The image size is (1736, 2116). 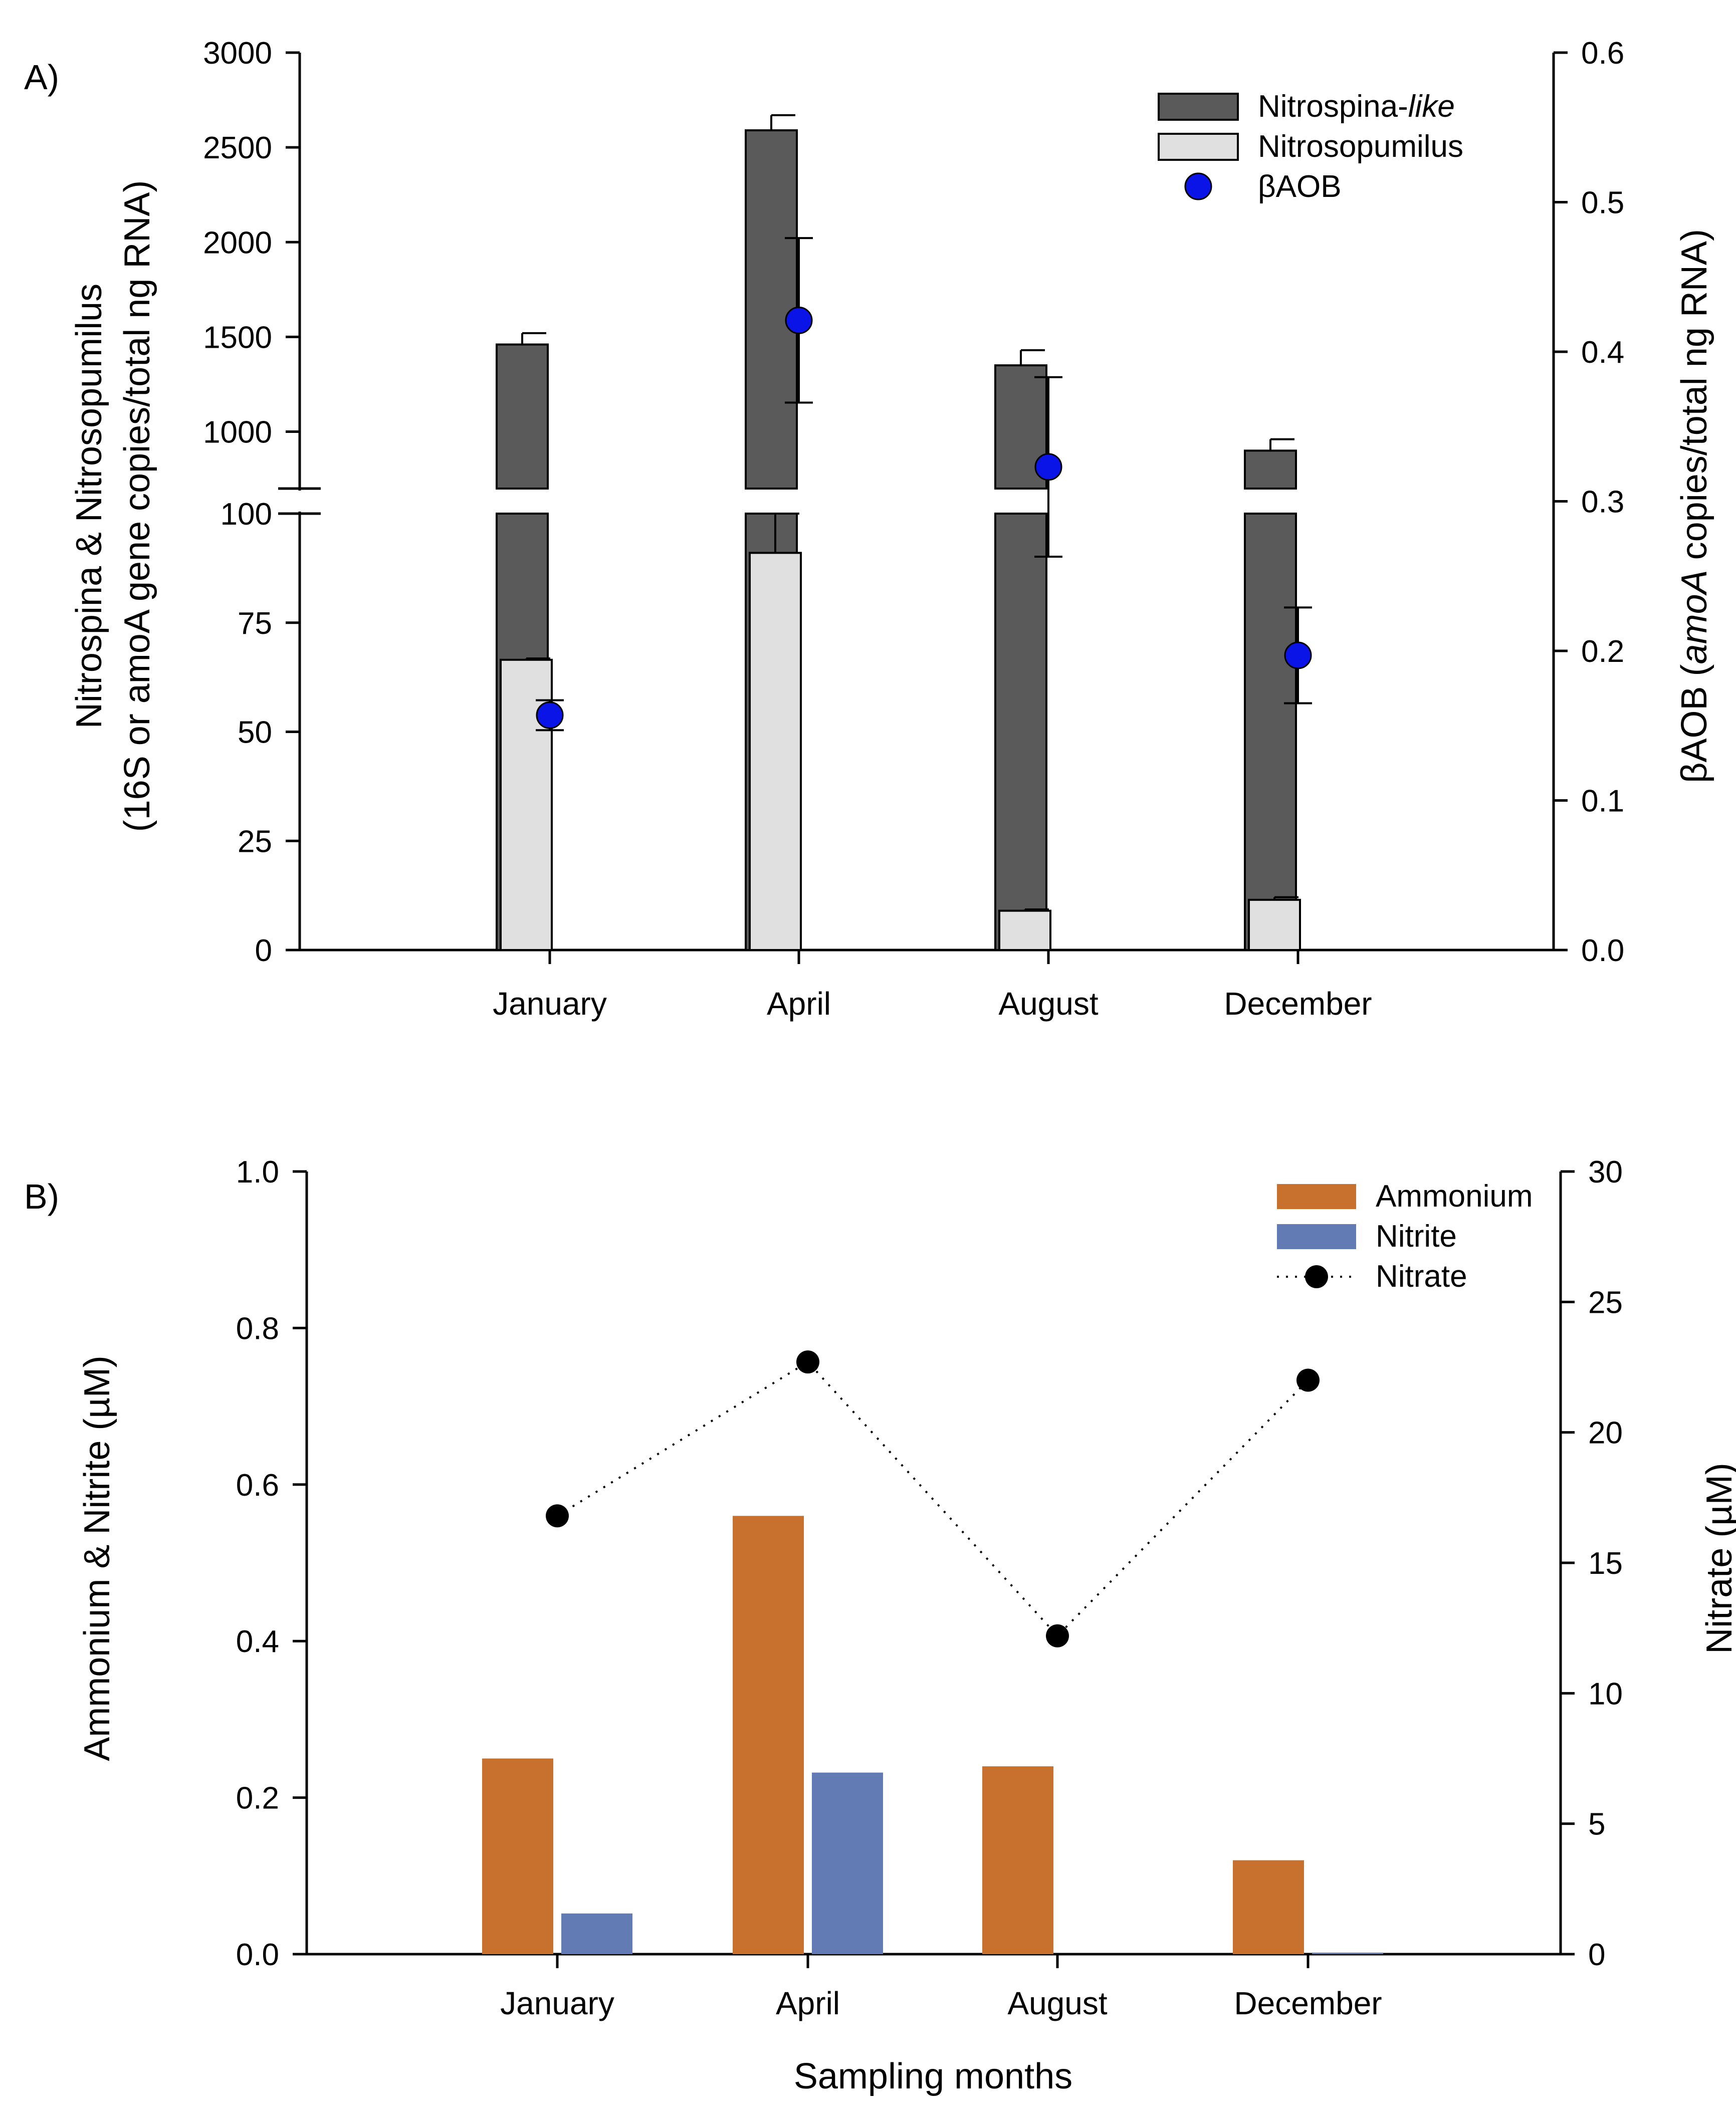 I want to click on panel-b-right-tick-label: 20, so click(x=1605, y=1433).